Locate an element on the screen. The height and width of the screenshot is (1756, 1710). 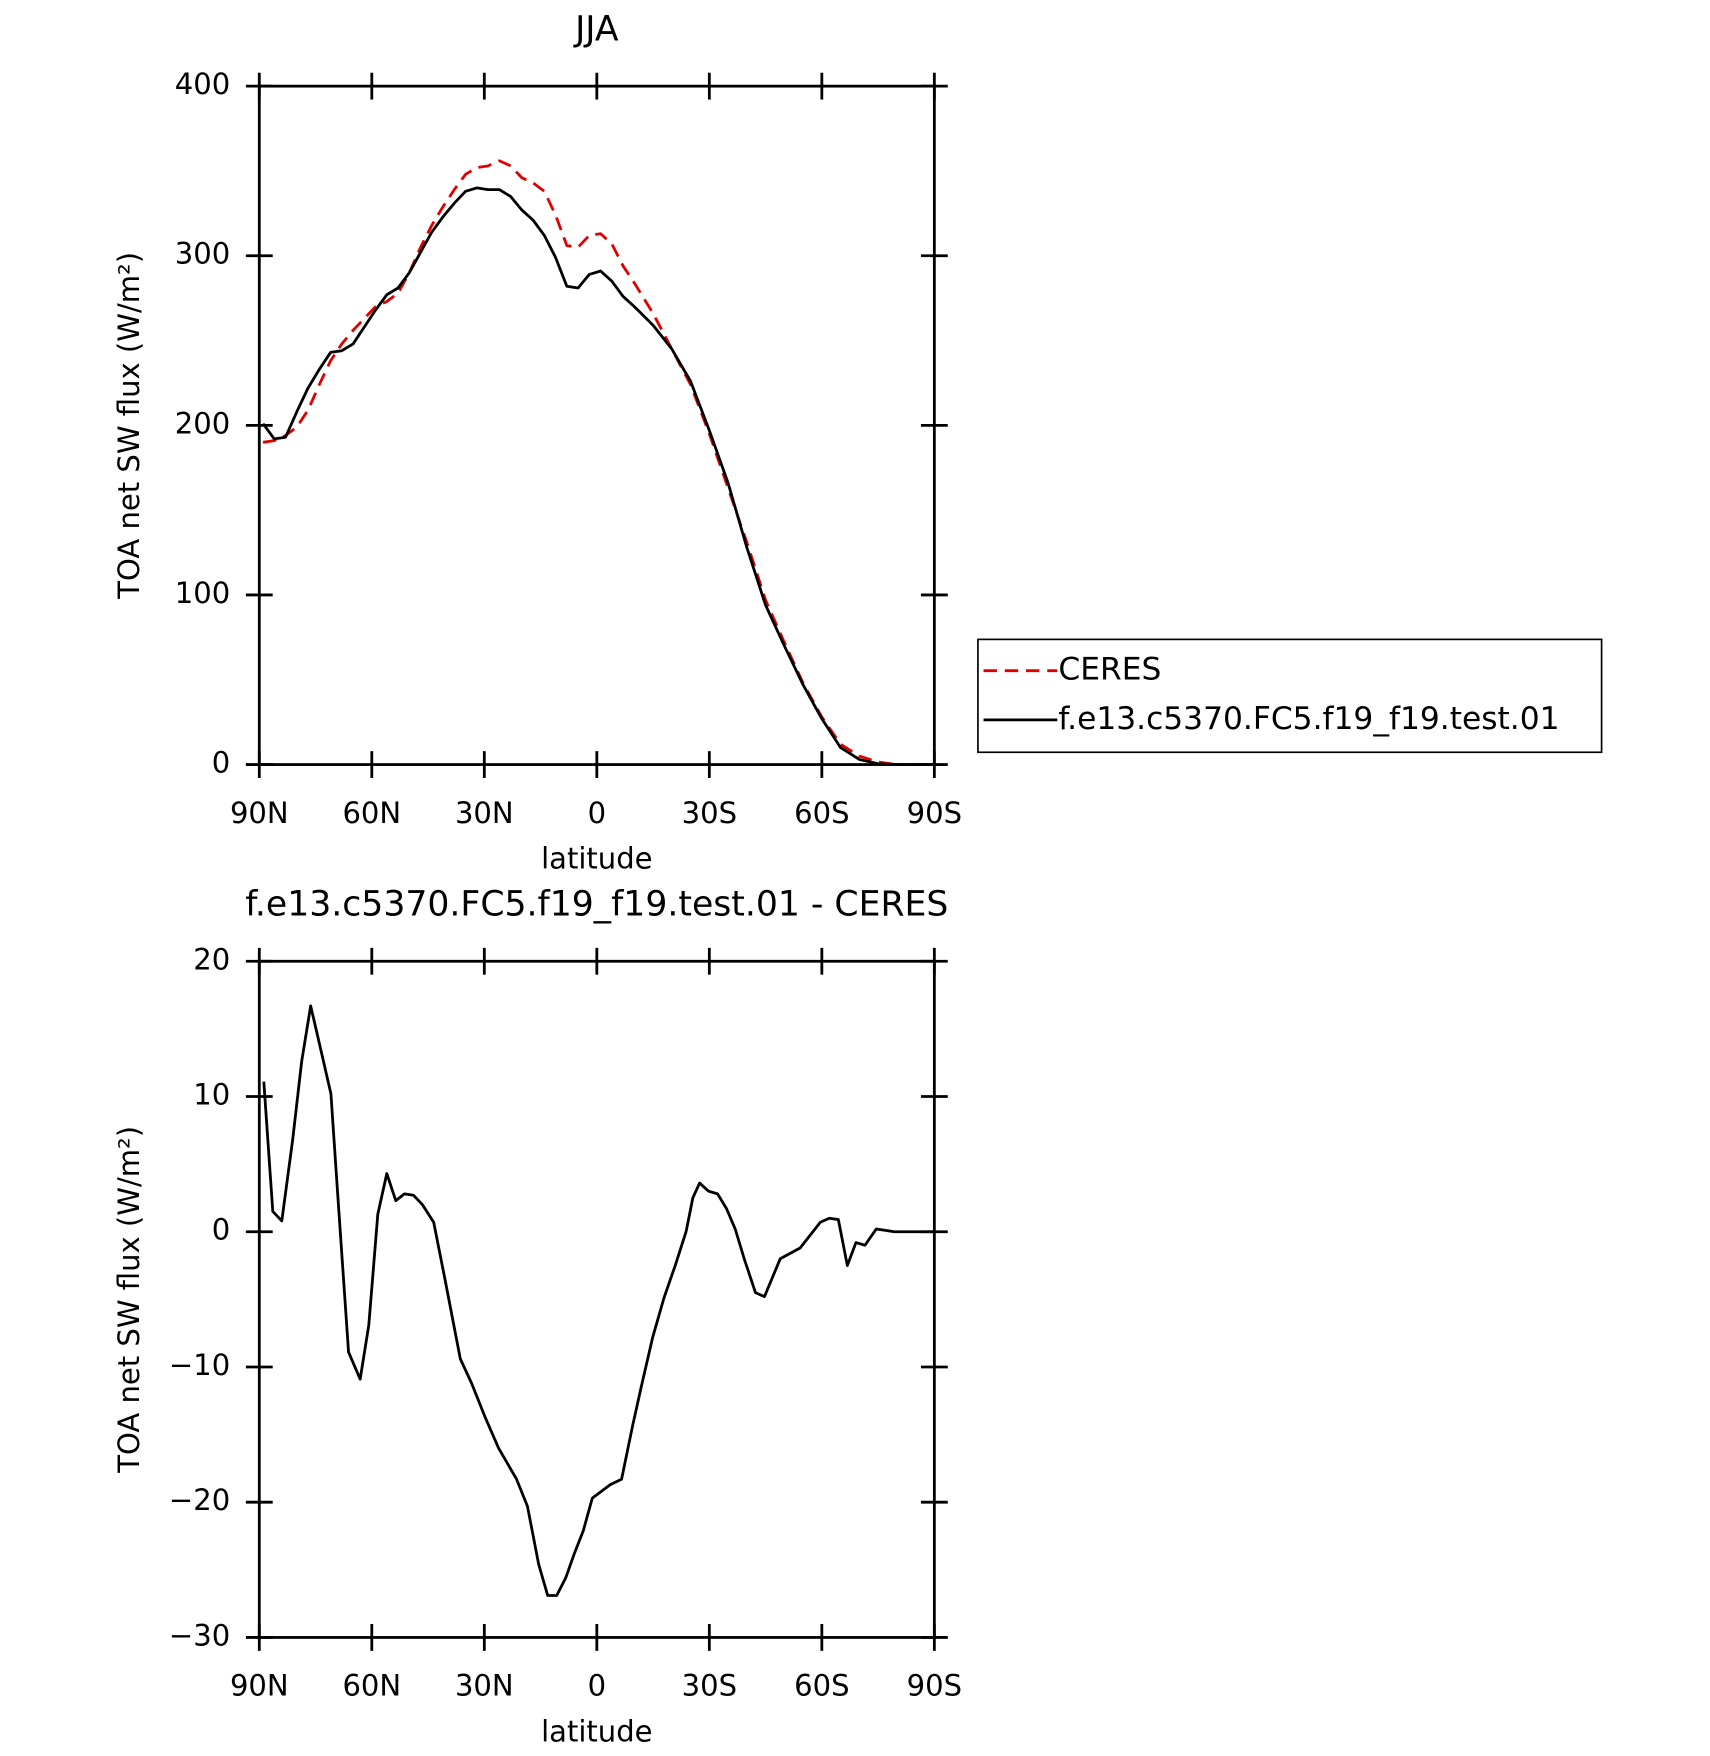
y-tick-label: 200 is located at coordinates (202, 423).